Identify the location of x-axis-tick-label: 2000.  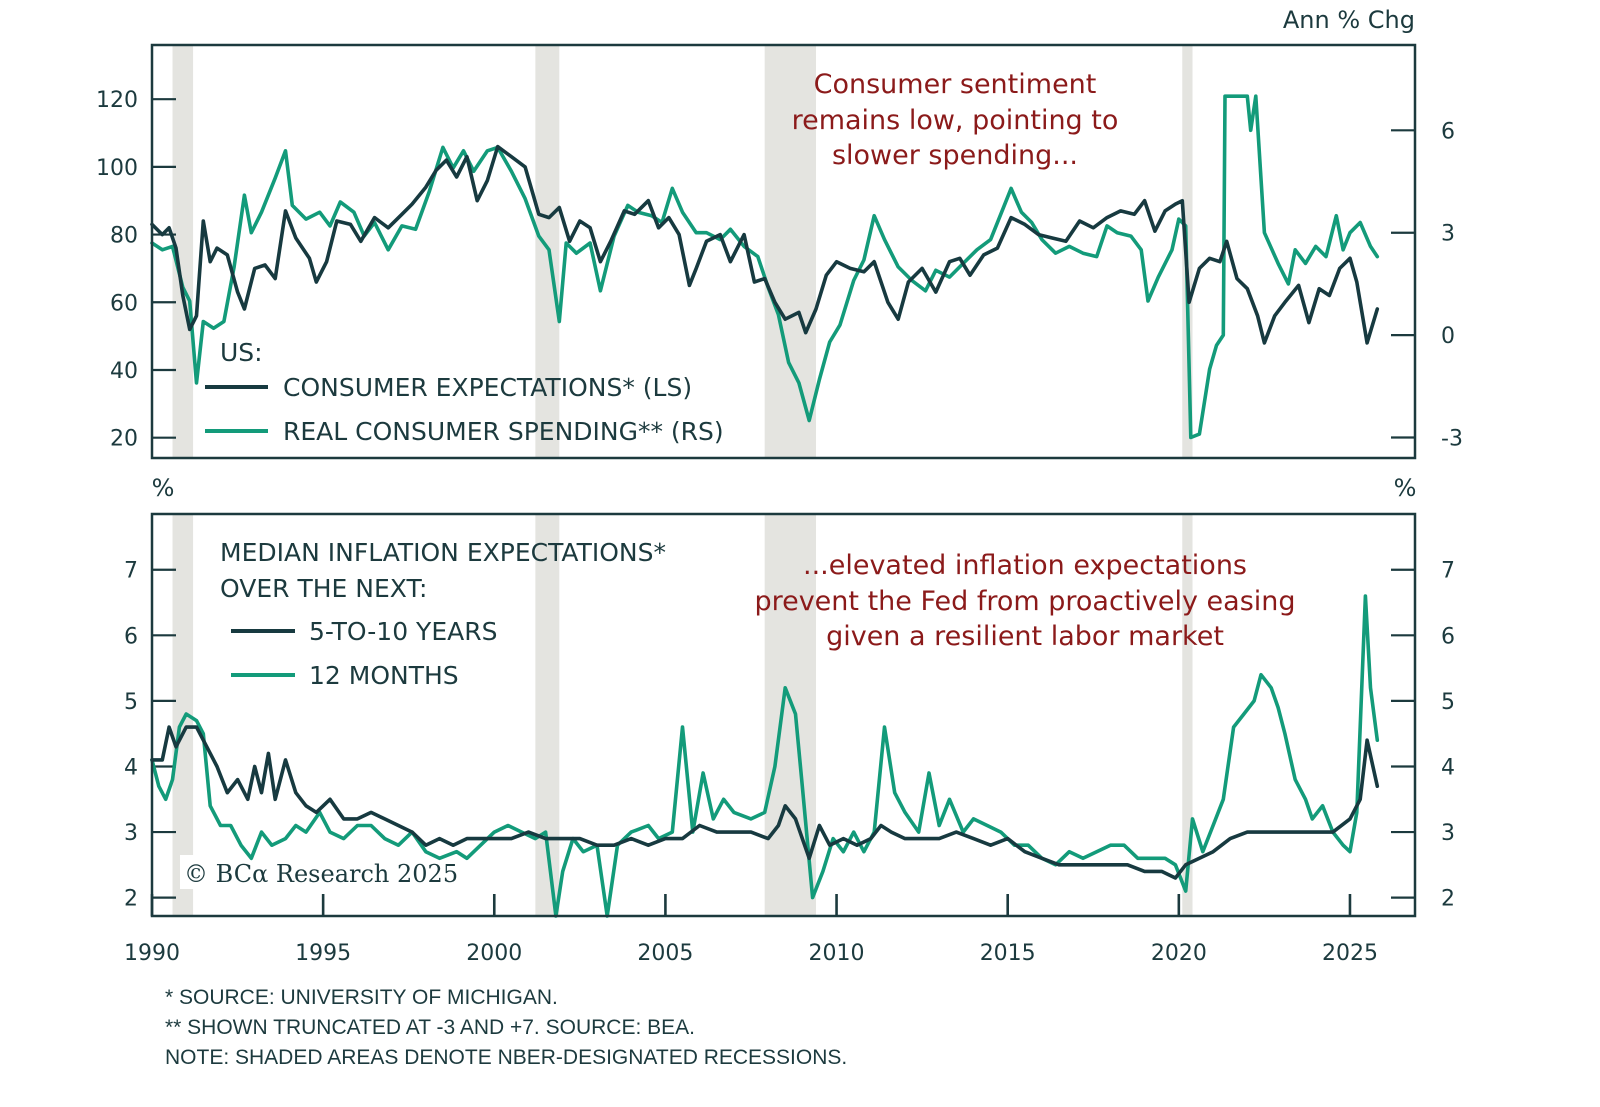
(494, 953).